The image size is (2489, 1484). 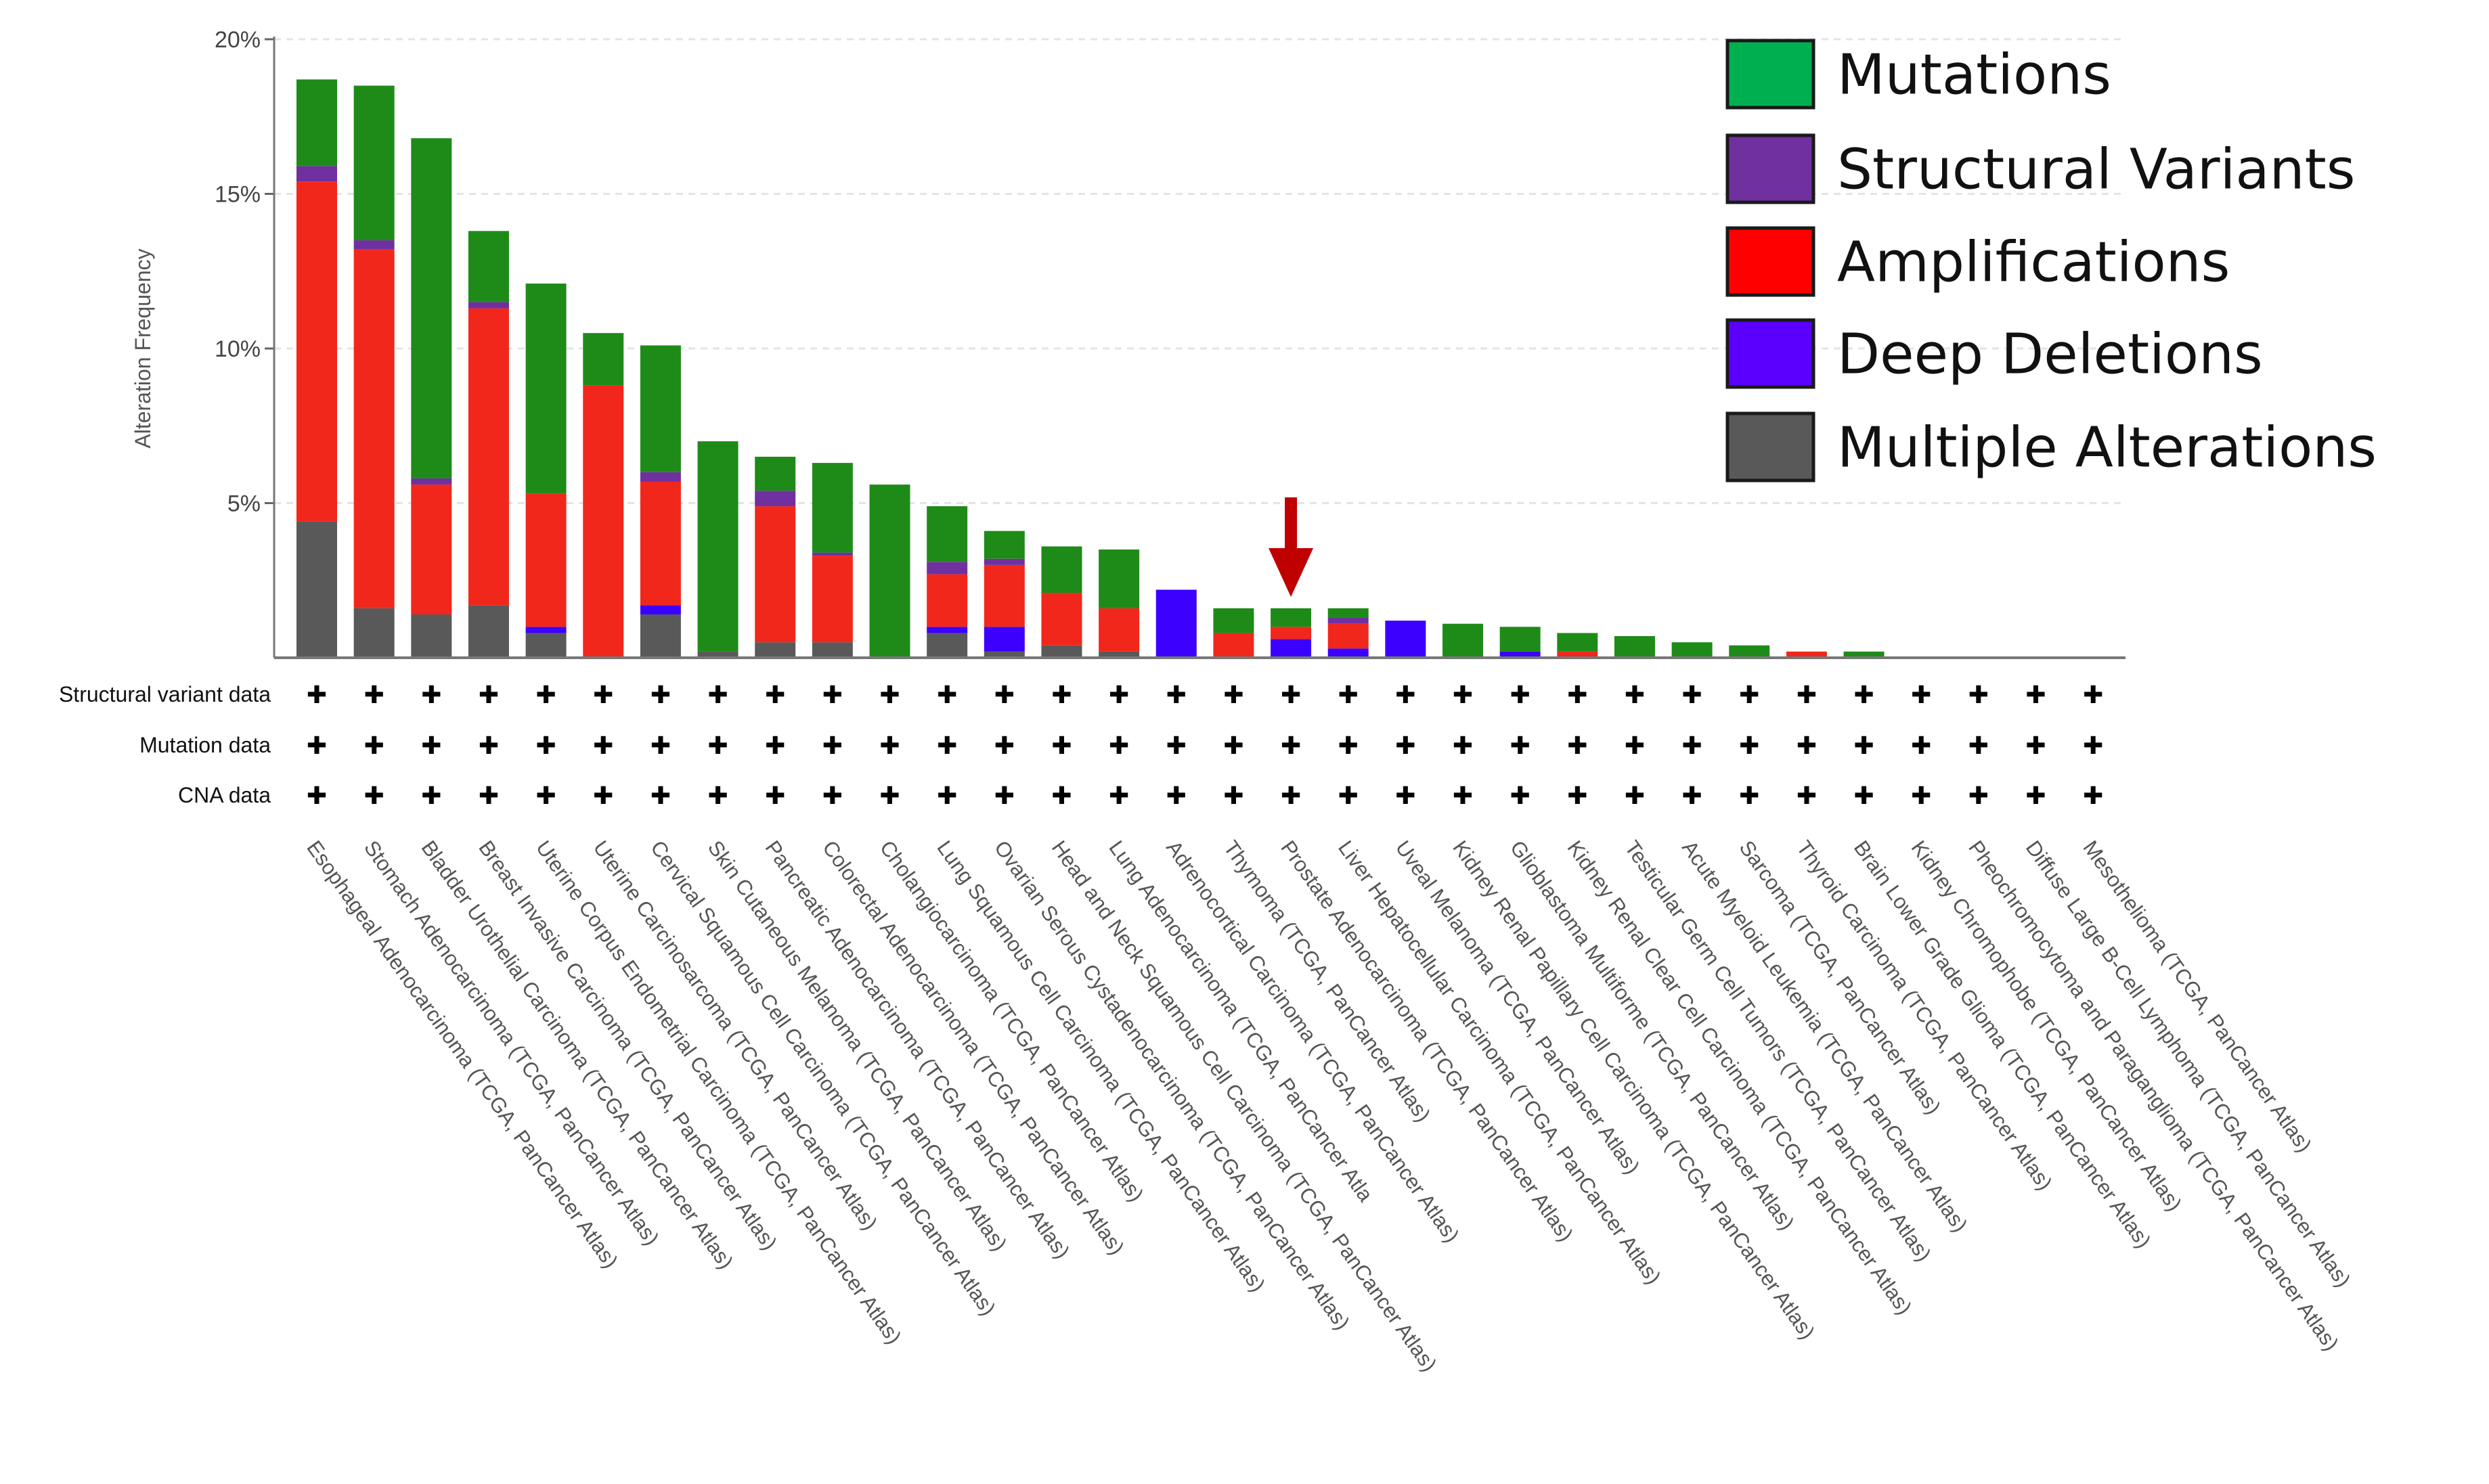 What do you see at coordinates (2050, 355) in the screenshot?
I see `legend-label-deep-deletions: Deep Deletions` at bounding box center [2050, 355].